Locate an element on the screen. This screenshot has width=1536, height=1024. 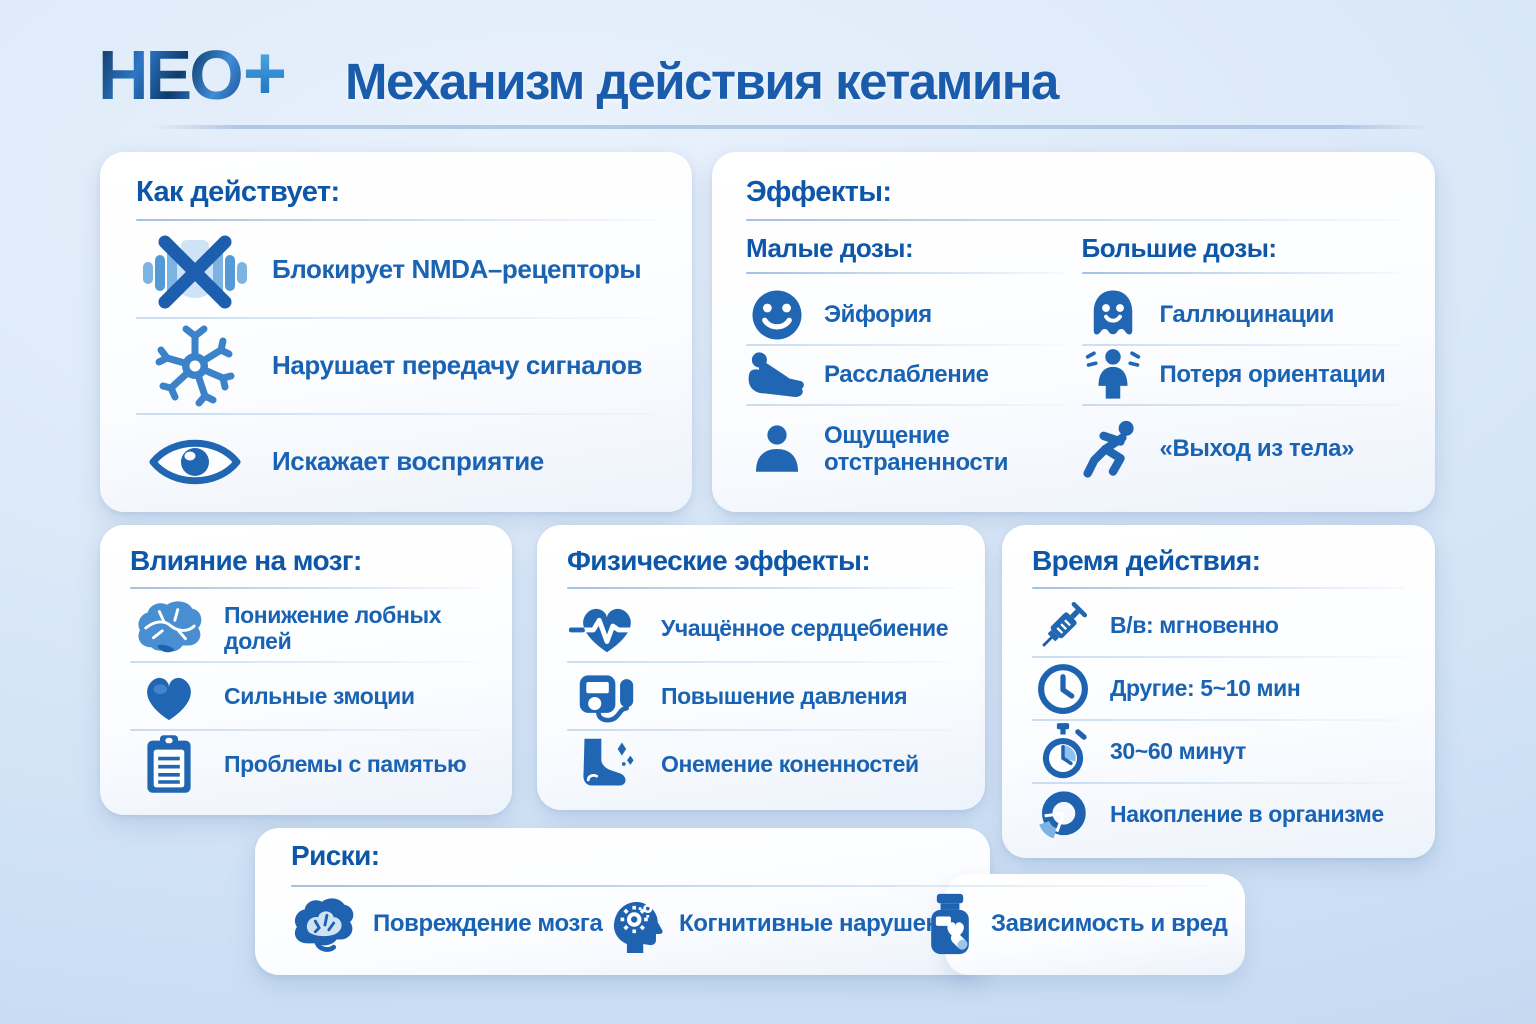
ghost-icon is located at coordinates (1113, 315).